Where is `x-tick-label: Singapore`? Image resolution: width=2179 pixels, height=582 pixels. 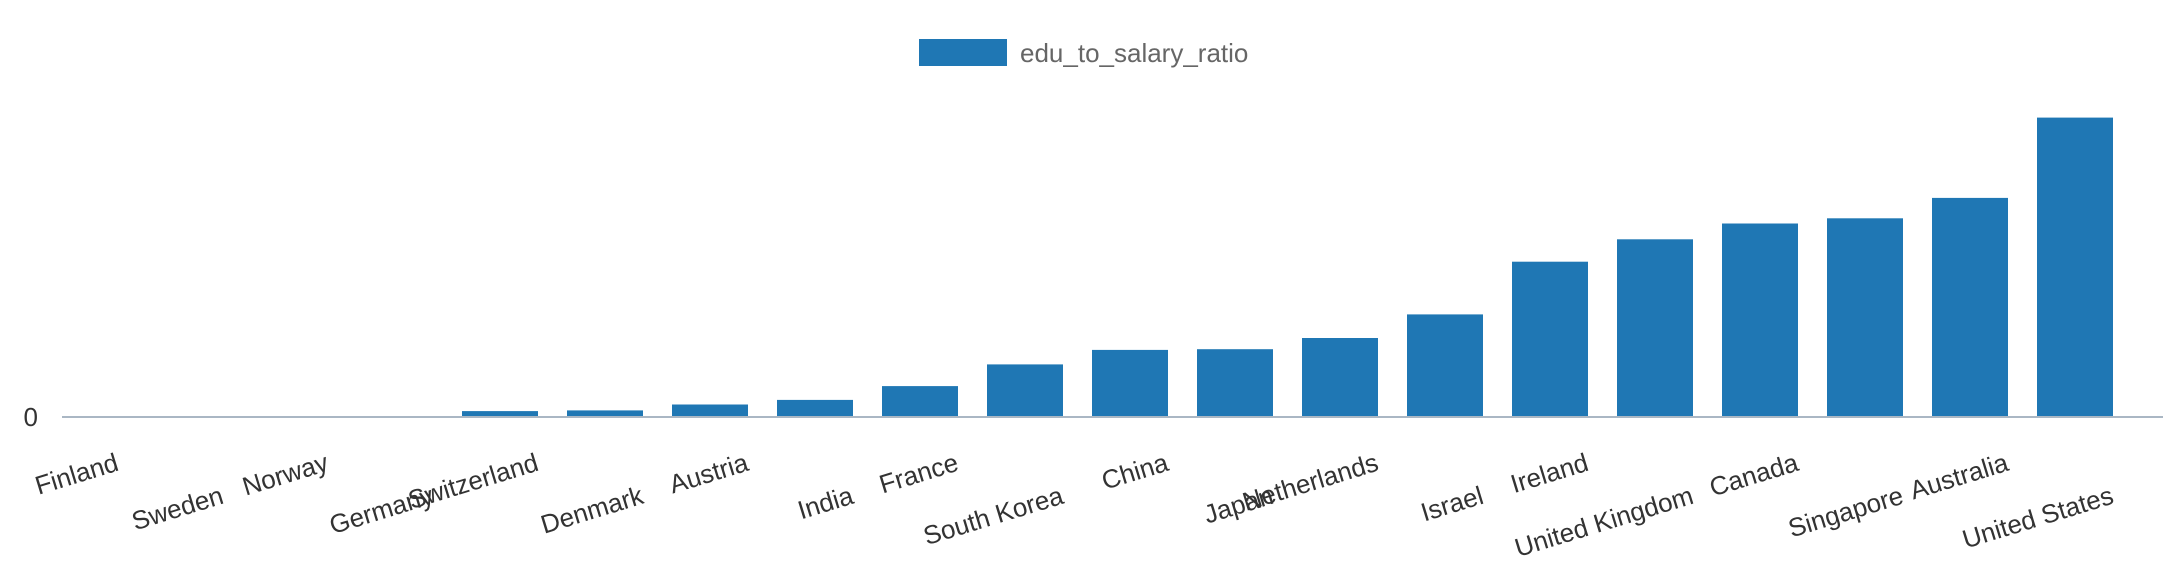
x-tick-label: Singapore is located at coordinates (1846, 511).